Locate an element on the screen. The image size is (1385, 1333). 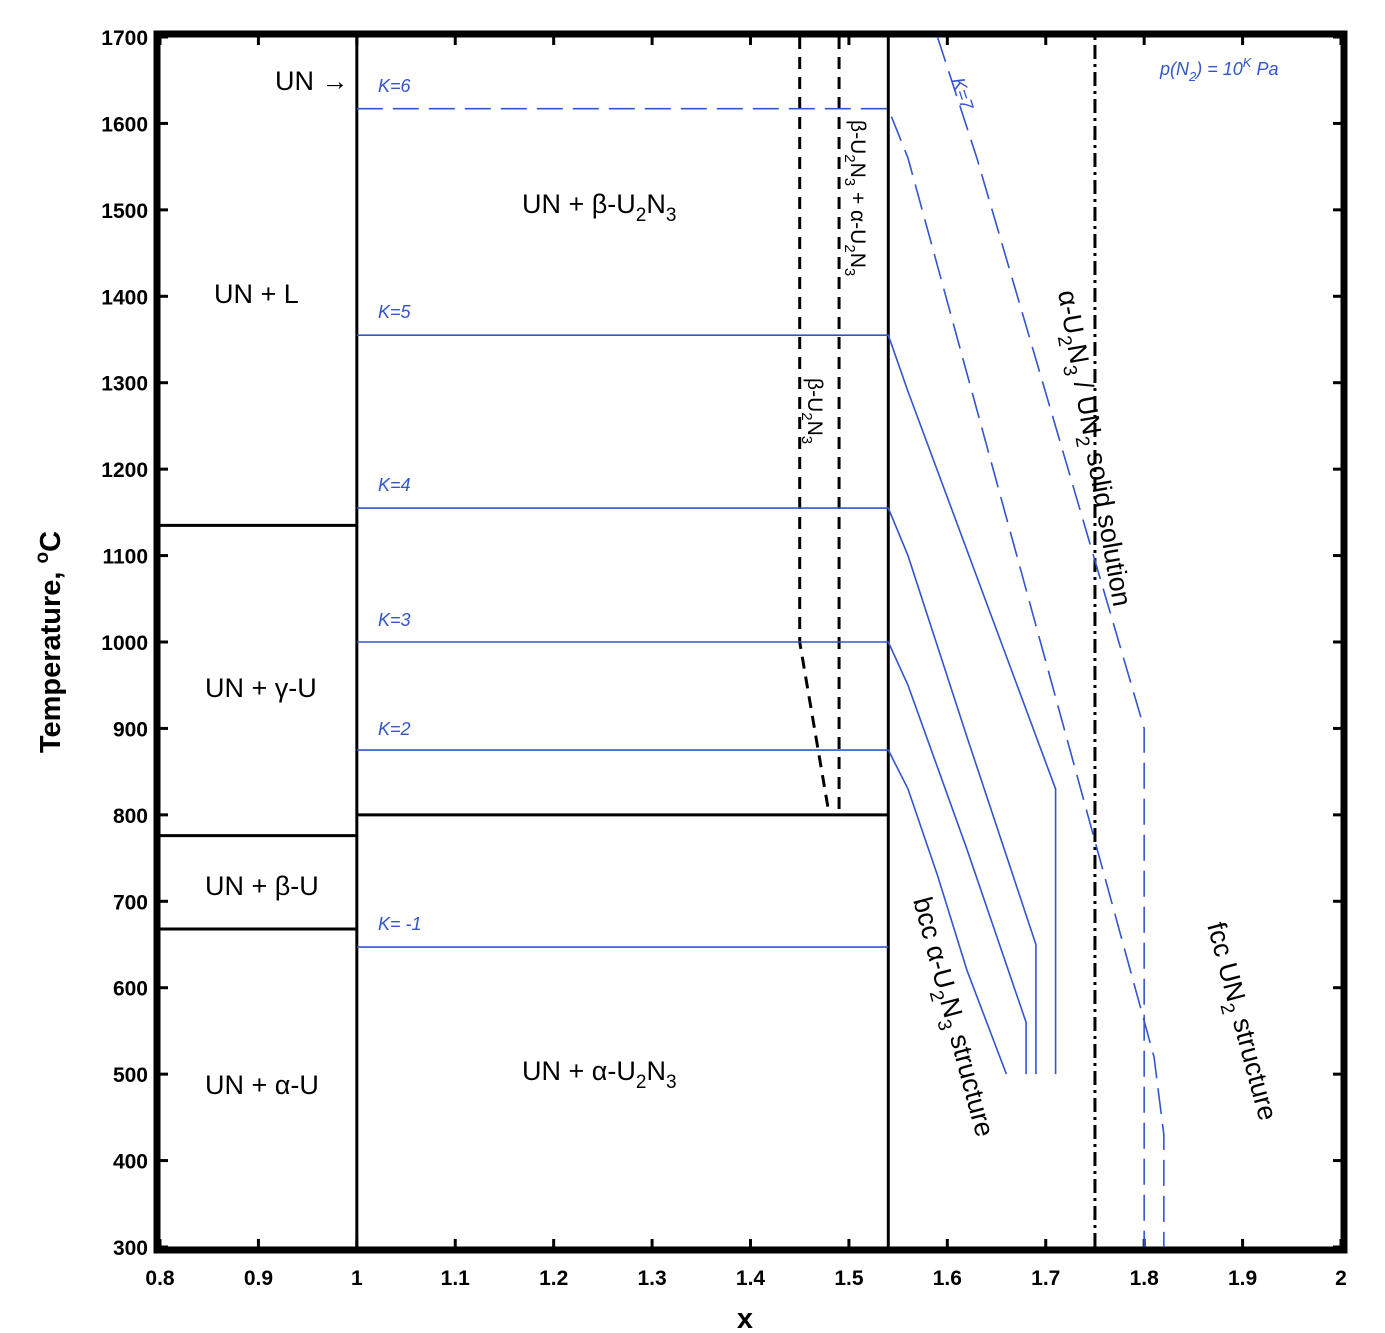
label-fcc-structure: fcc UN2 structure is located at coordinates (1238, 1022).